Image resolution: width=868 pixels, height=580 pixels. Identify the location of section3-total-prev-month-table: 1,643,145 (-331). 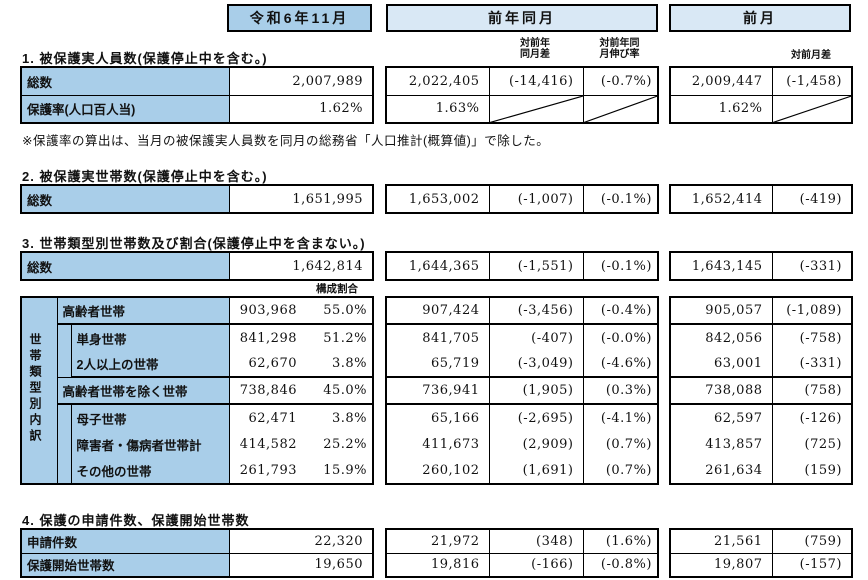
(761, 266).